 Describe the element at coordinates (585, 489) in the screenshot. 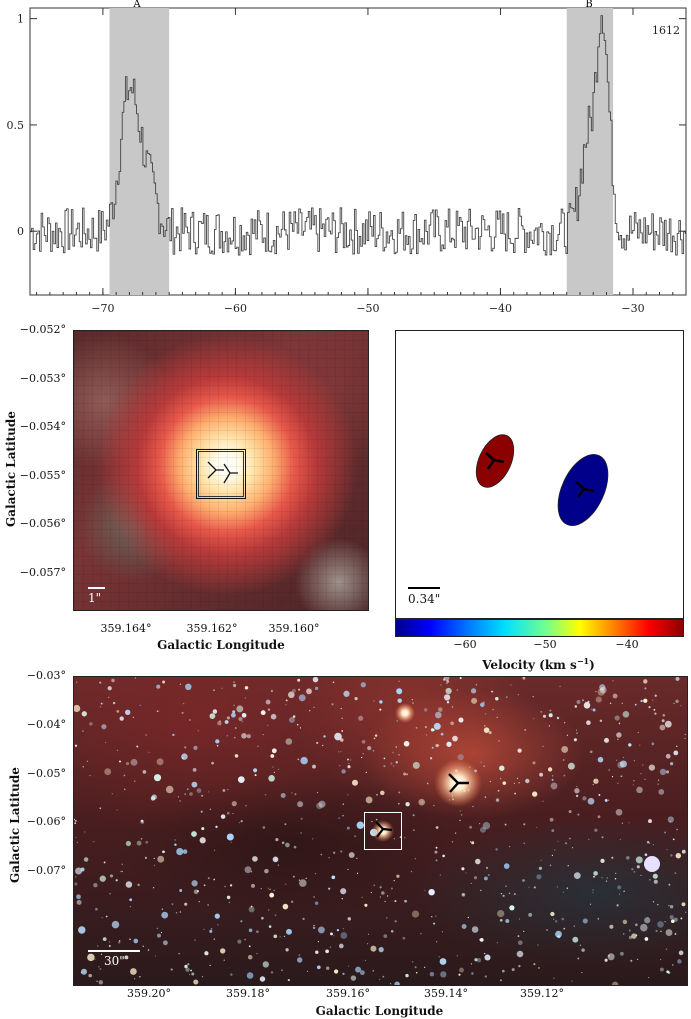

I see `spot-b-marker-icon` at that location.